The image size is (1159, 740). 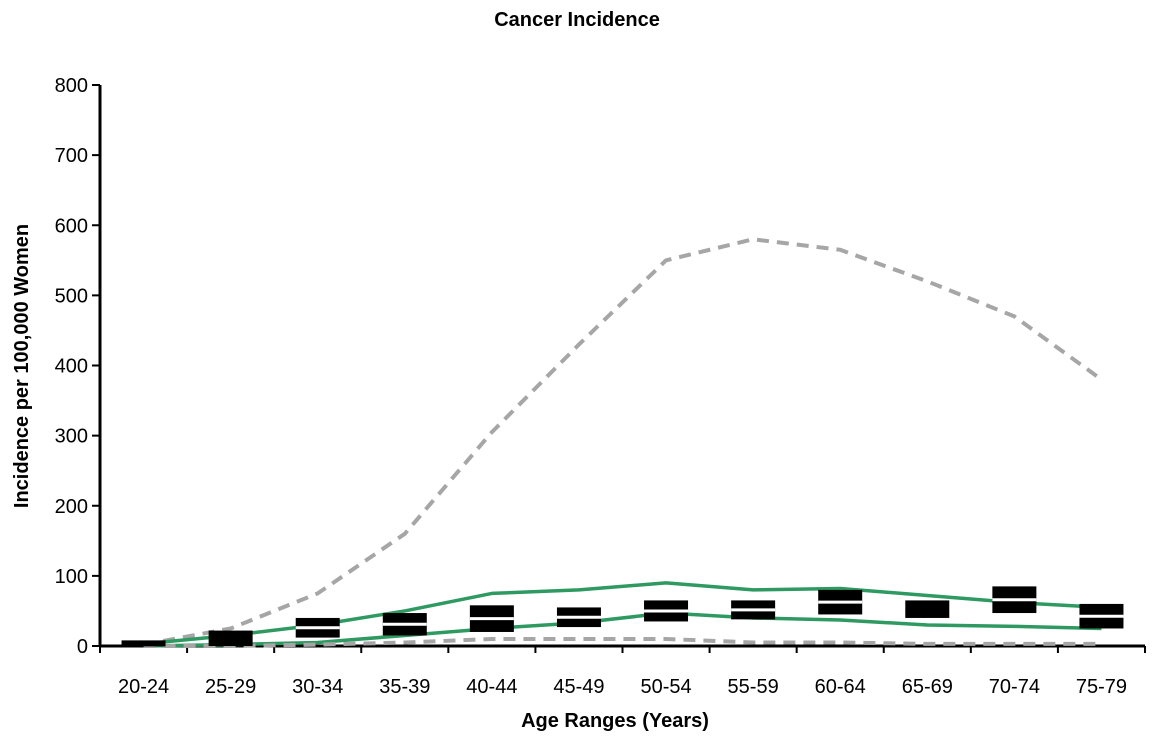 What do you see at coordinates (577, 20) in the screenshot?
I see `chart-title: Cancer Incidence` at bounding box center [577, 20].